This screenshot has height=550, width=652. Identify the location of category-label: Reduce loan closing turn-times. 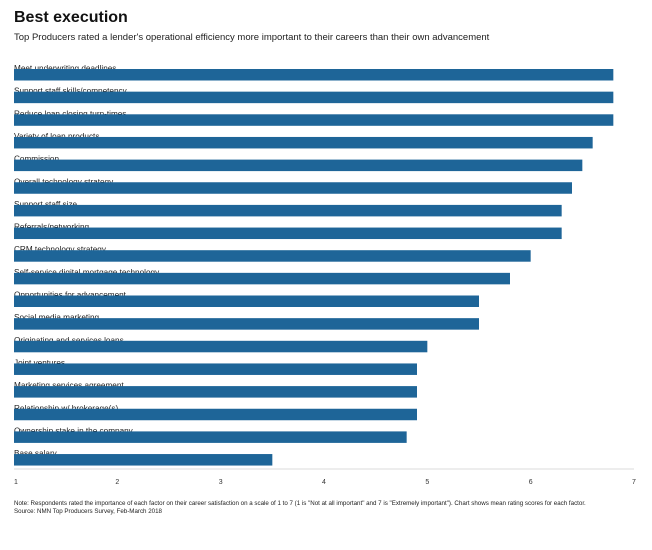
(70, 113).